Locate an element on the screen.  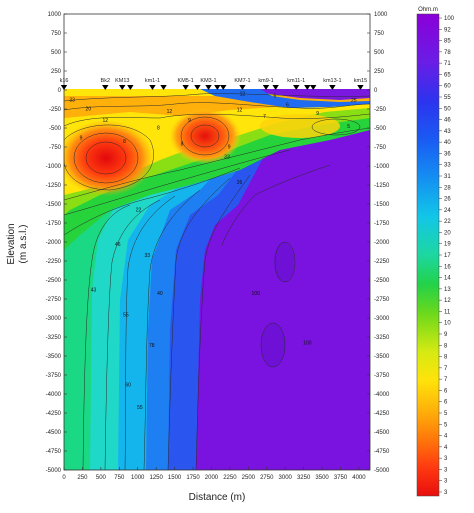
y-tick-label-right: 1000 is located at coordinates (381, 15).